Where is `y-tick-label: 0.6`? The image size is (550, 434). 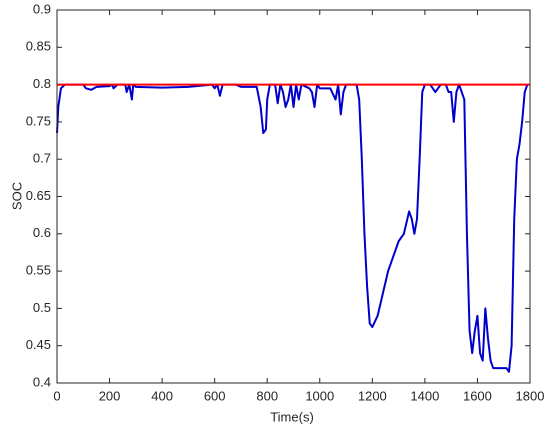
y-tick-label: 0.6 is located at coordinates (42, 232).